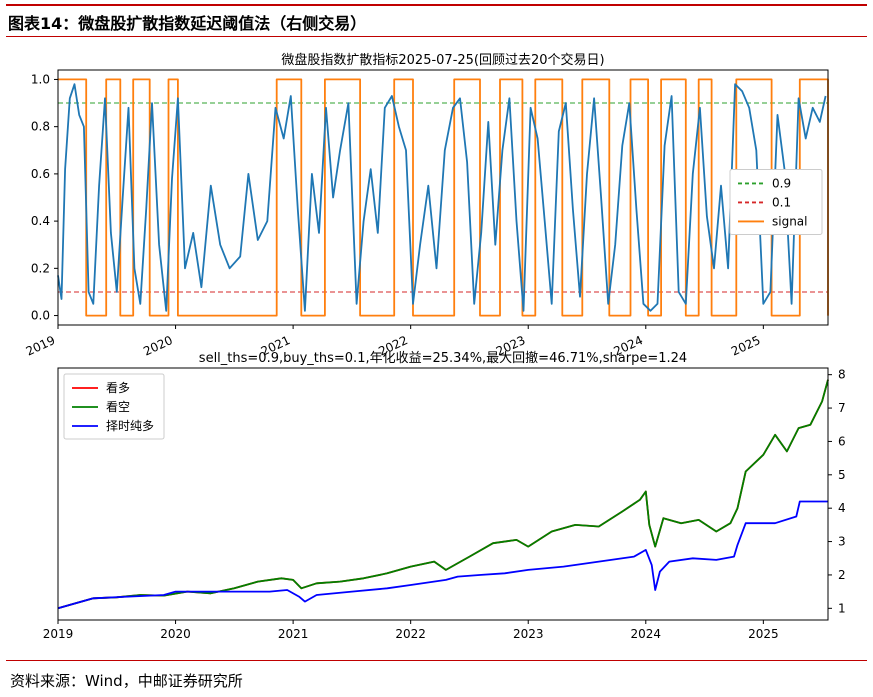  Describe the element at coordinates (410, 634) in the screenshot. I see `x-tick-label: 2022` at that location.